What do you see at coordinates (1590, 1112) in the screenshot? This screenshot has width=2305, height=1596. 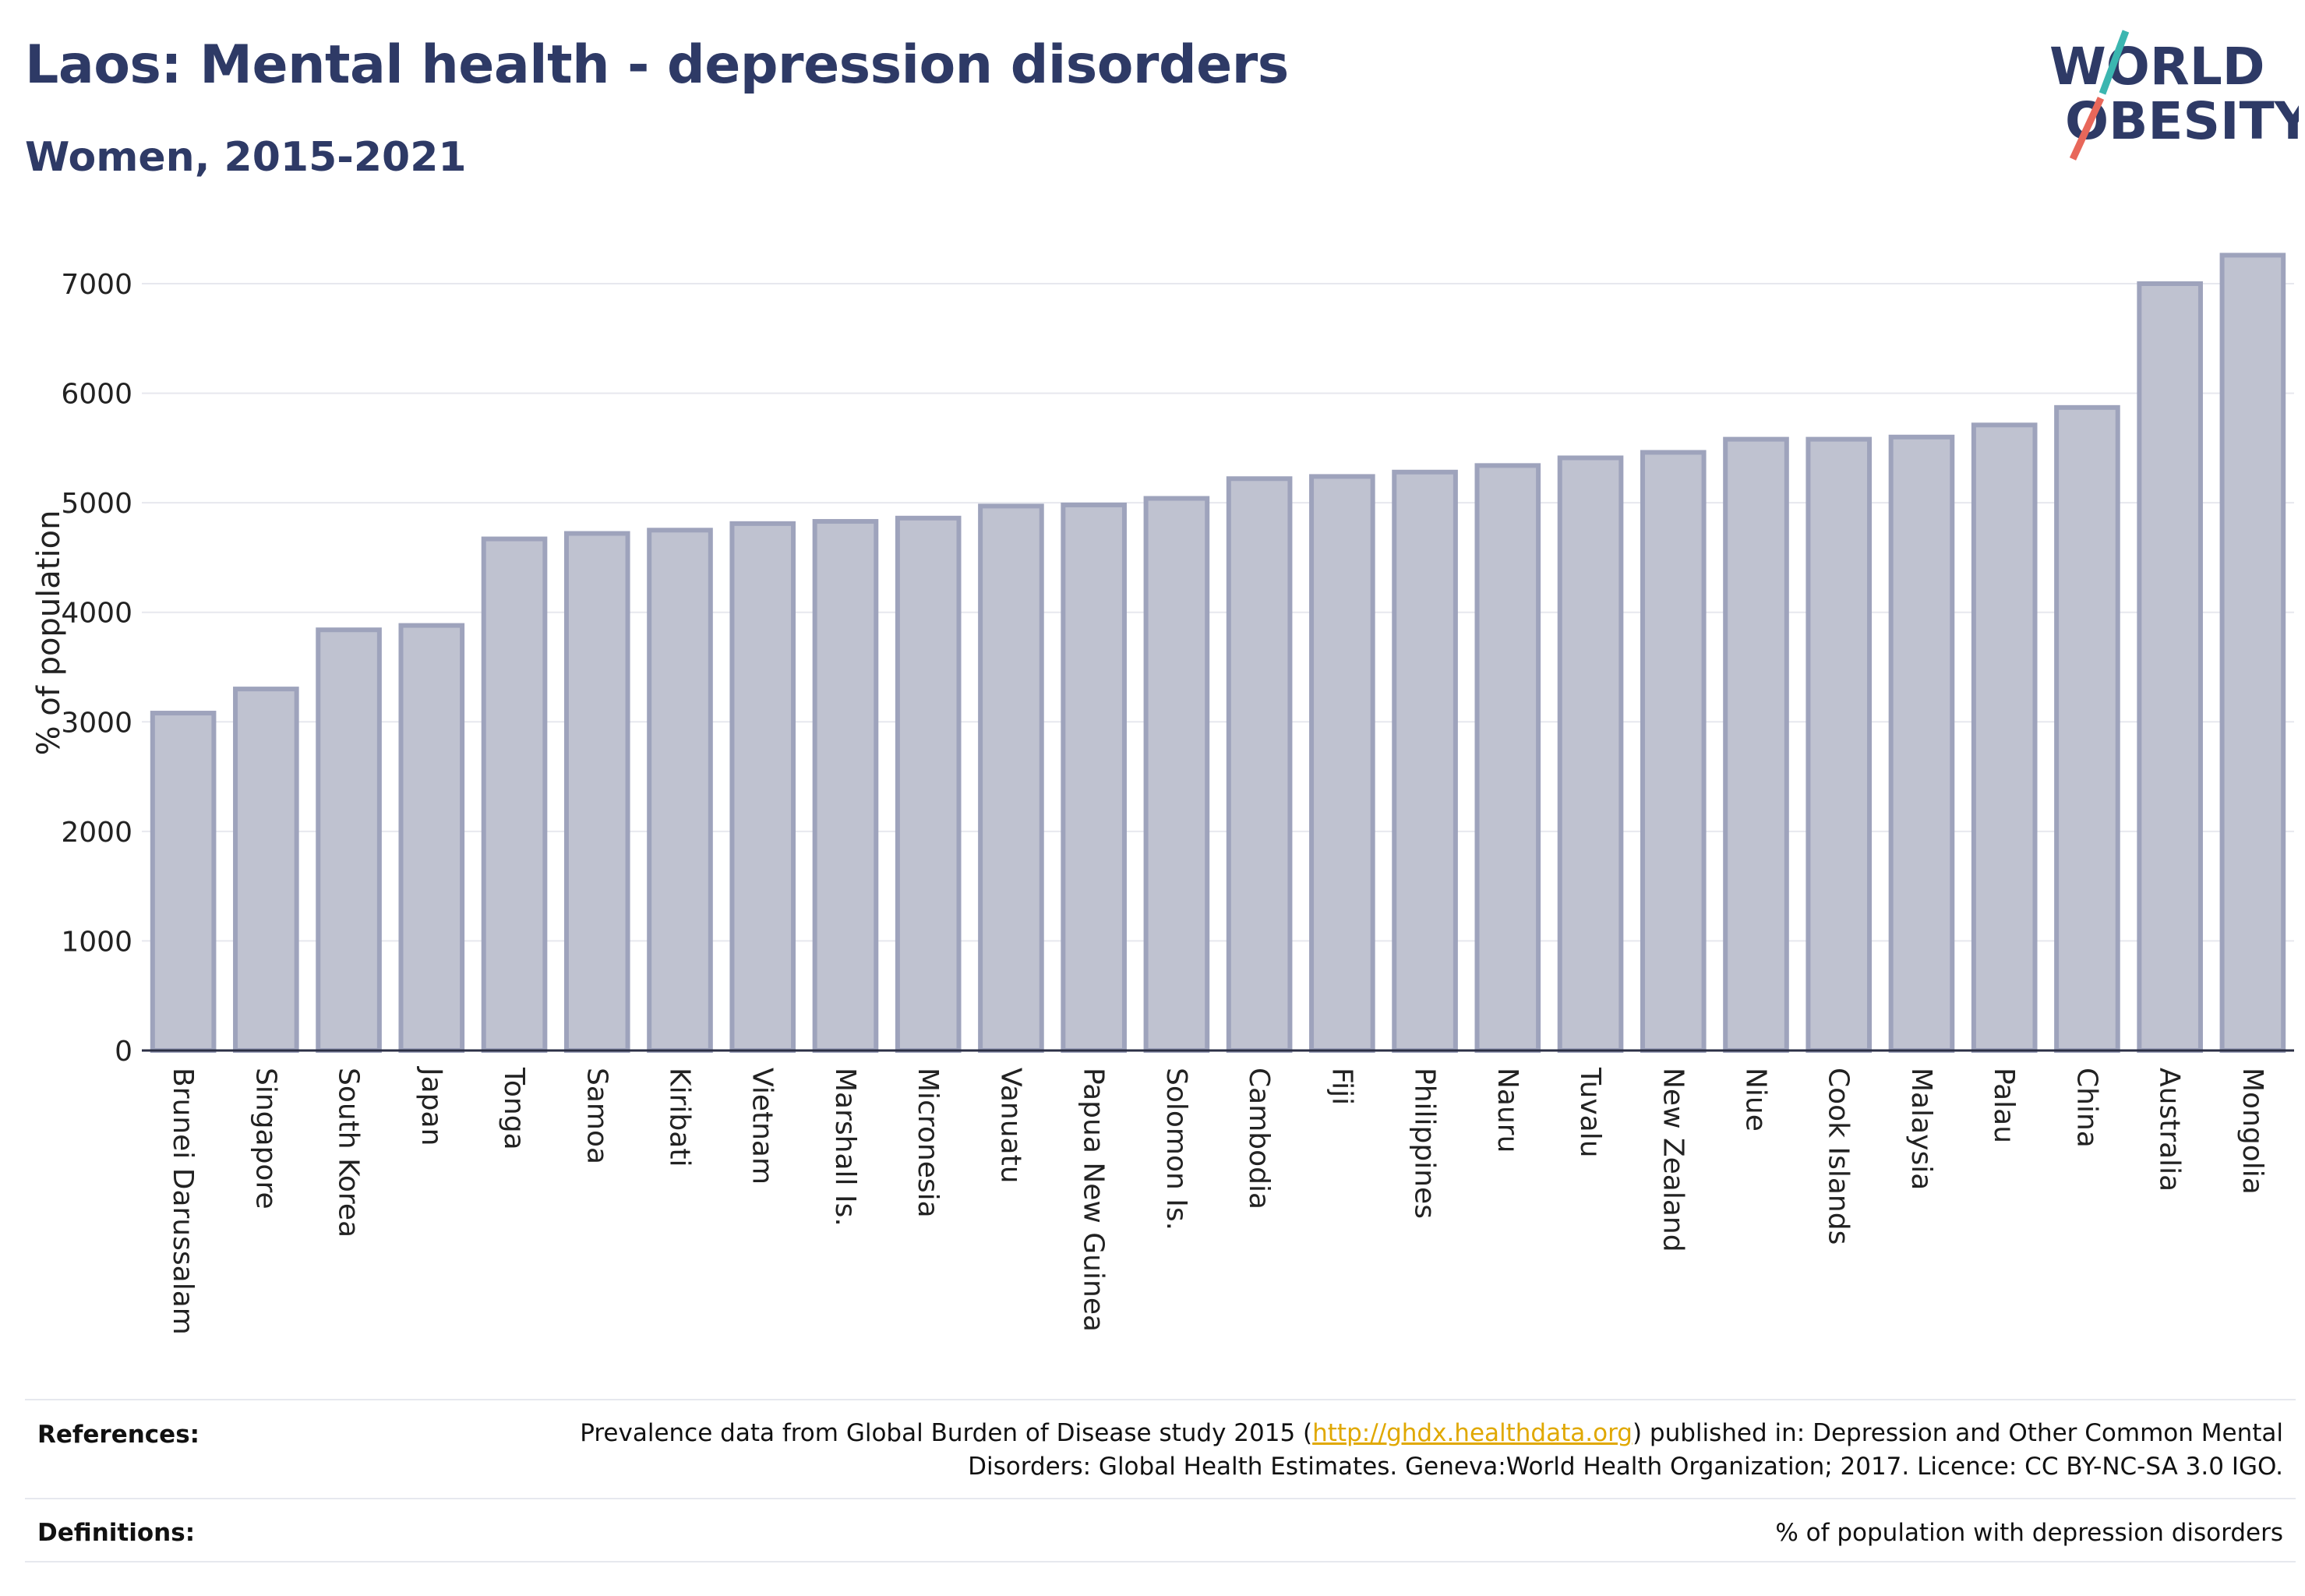 I see `x-tick-label: Tuvalu` at bounding box center [1590, 1112].